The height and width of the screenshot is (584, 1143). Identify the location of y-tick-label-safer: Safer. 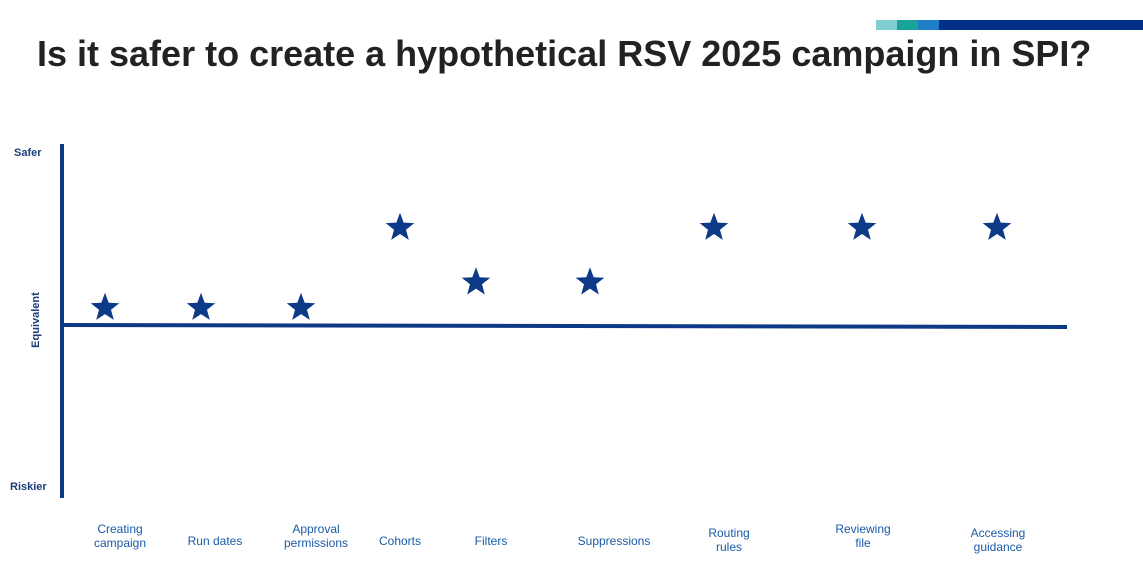
(28, 153).